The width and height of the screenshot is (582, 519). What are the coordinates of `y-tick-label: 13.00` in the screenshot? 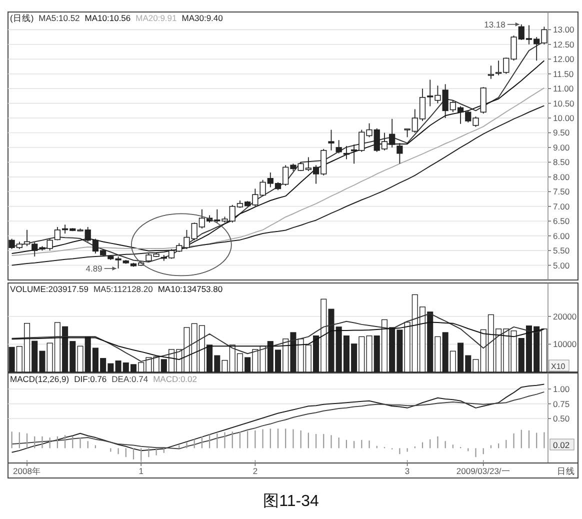 It's located at (564, 29).